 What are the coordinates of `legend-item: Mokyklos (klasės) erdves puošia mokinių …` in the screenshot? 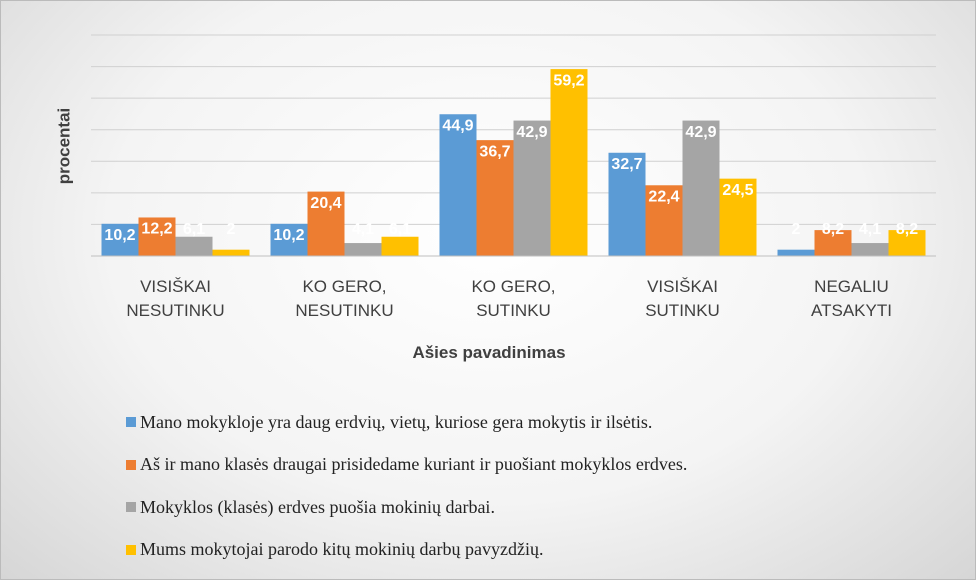 It's located at (506, 507).